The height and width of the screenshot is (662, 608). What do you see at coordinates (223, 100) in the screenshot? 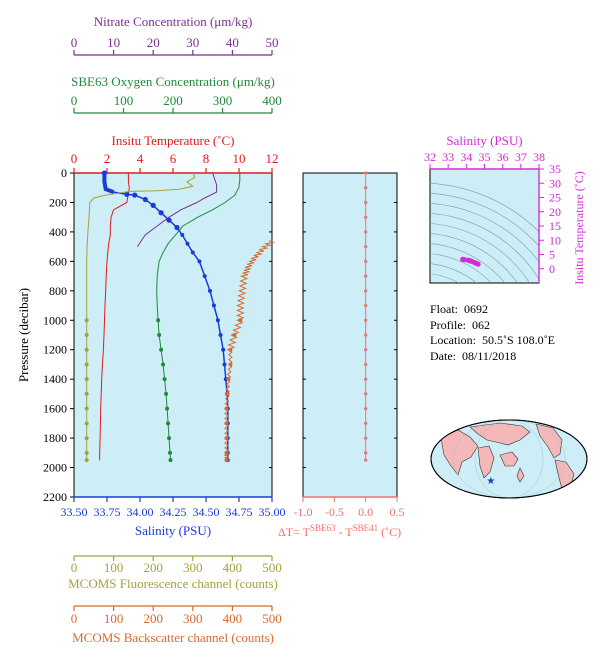
I see `oxygen-tick-label: 300` at bounding box center [223, 100].